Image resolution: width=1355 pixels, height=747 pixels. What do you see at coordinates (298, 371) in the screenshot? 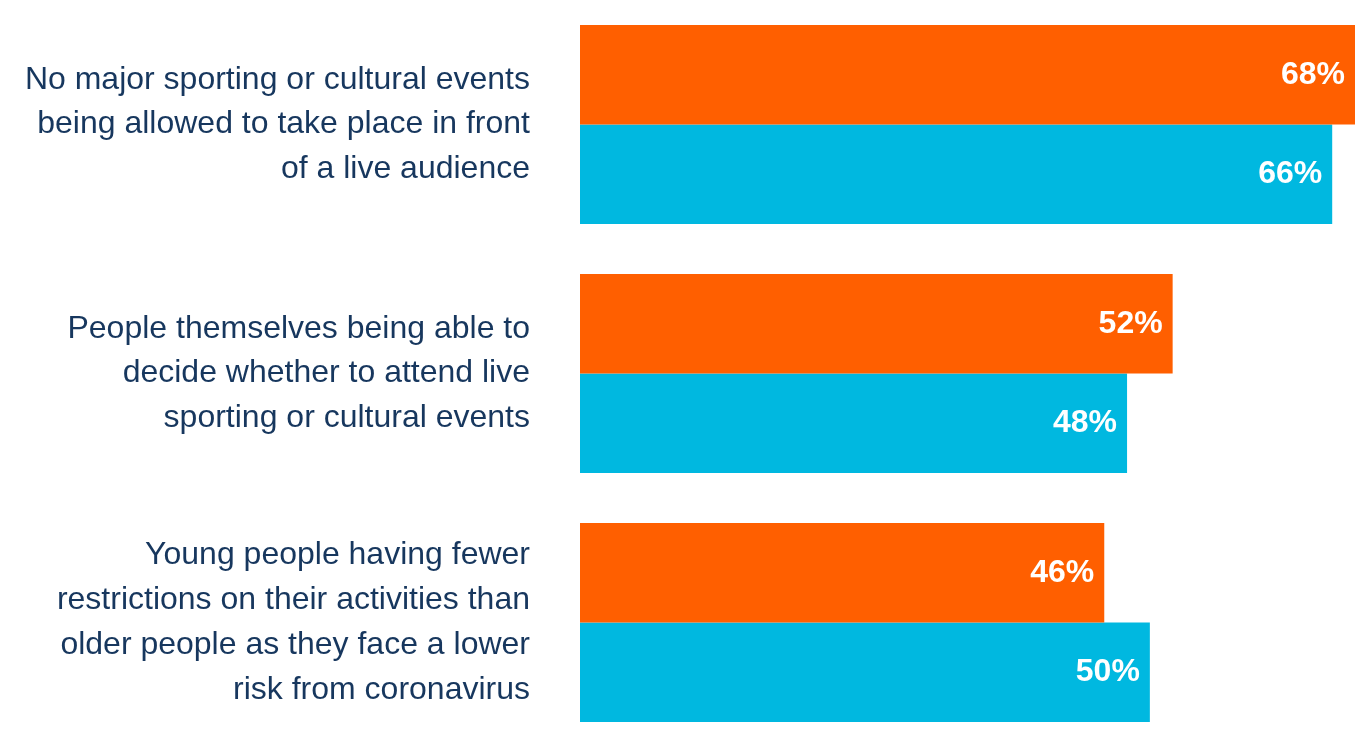
I see `y-tick-label: People themselves being able to decide whether to attend live sporting or cultural events` at bounding box center [298, 371].